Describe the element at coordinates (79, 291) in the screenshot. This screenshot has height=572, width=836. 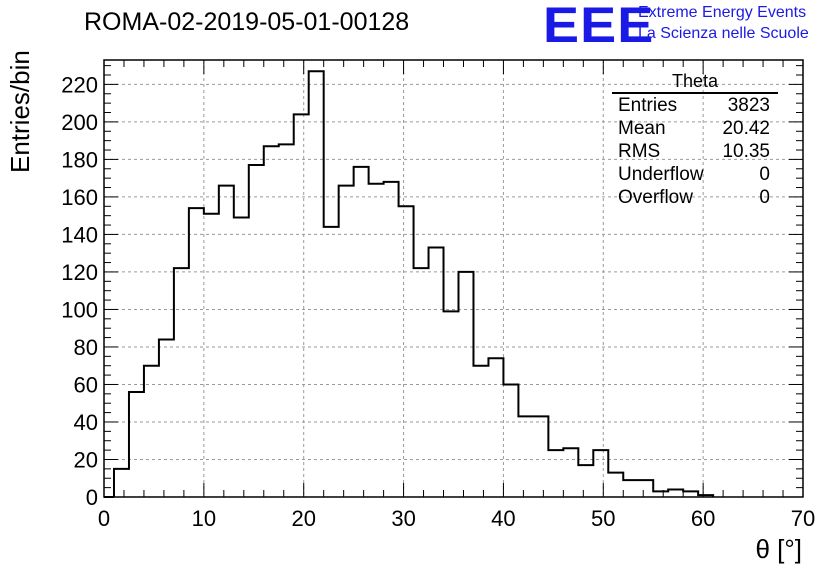
I see `y-tick-labels: 0 20 40 60 80 100 120 140 160 180 200 220` at that location.